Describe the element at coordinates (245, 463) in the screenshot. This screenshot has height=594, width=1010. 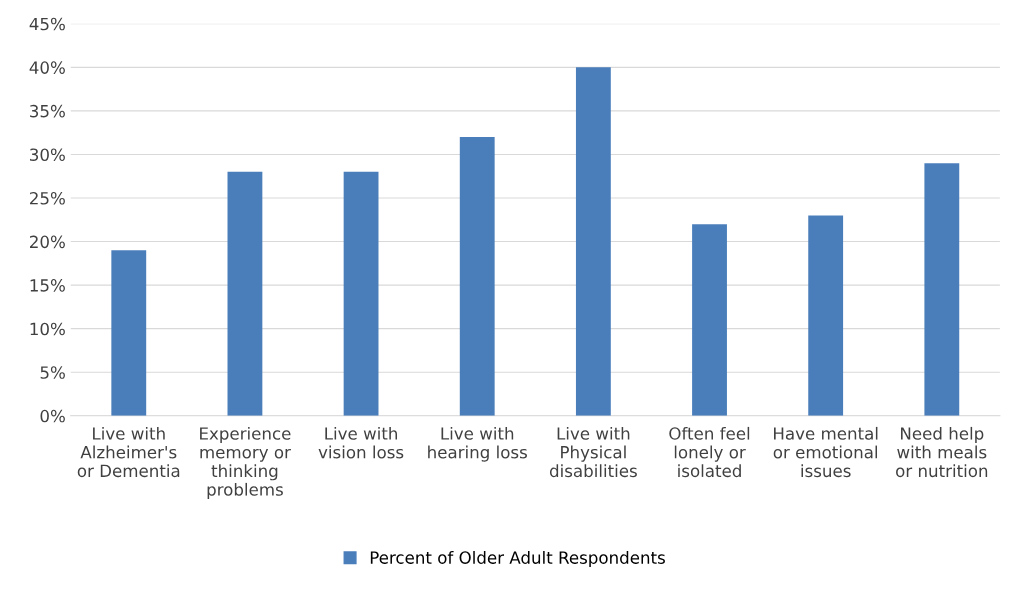
I see `x-tick-label: Experience memory or thinking problems` at that location.